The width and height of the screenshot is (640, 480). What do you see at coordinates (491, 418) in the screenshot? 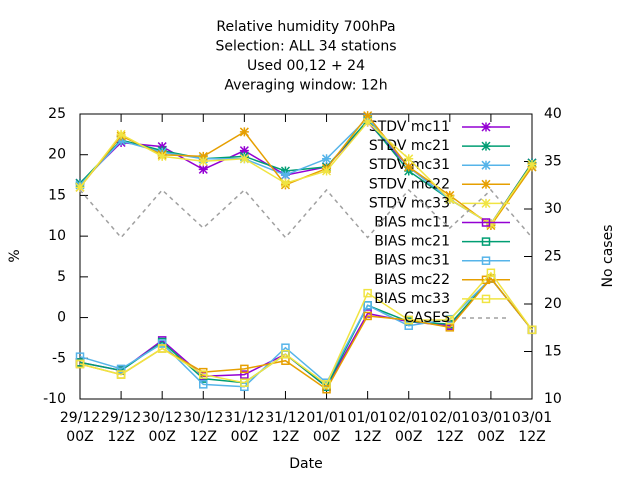
I see `x-tick-label: 03/01` at bounding box center [491, 418].